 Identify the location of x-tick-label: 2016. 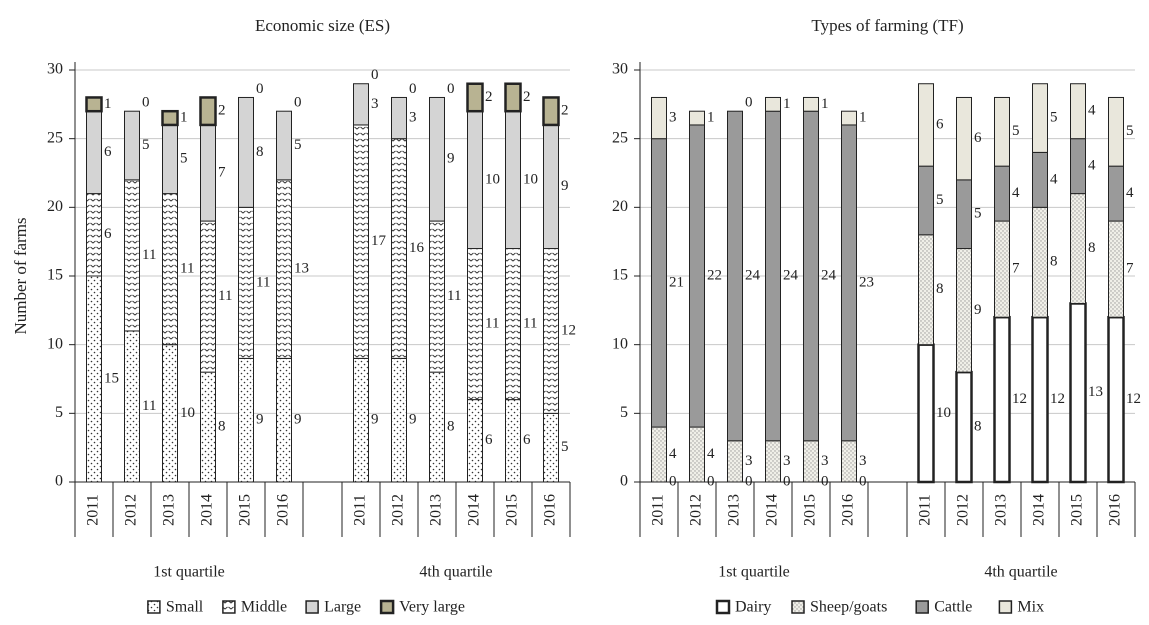
(1115, 510).